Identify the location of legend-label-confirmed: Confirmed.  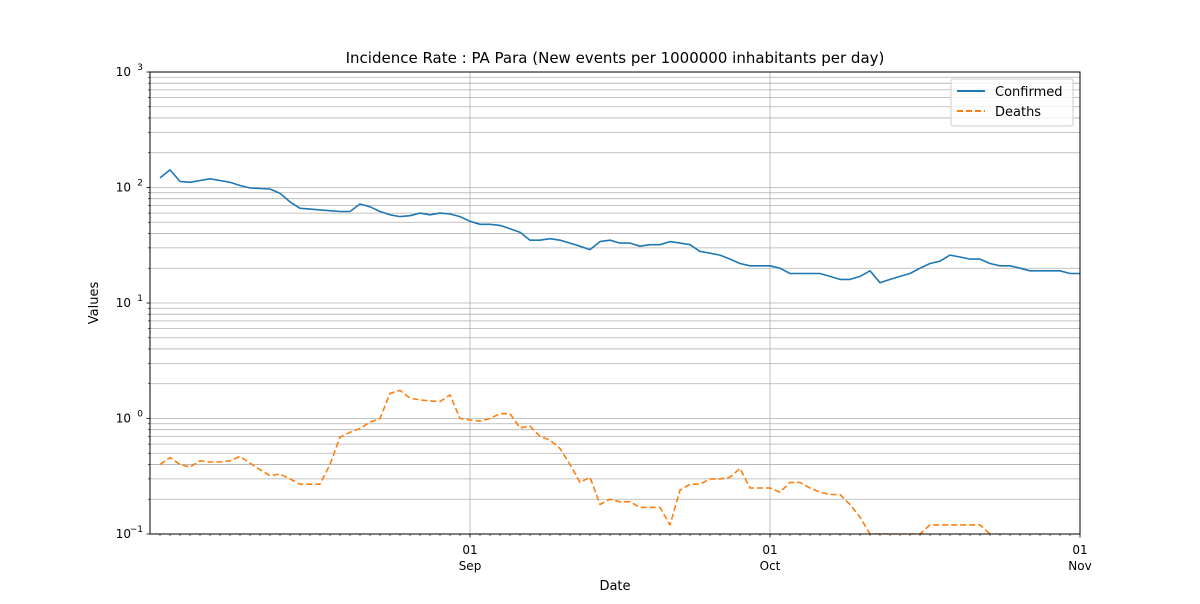
(1029, 92).